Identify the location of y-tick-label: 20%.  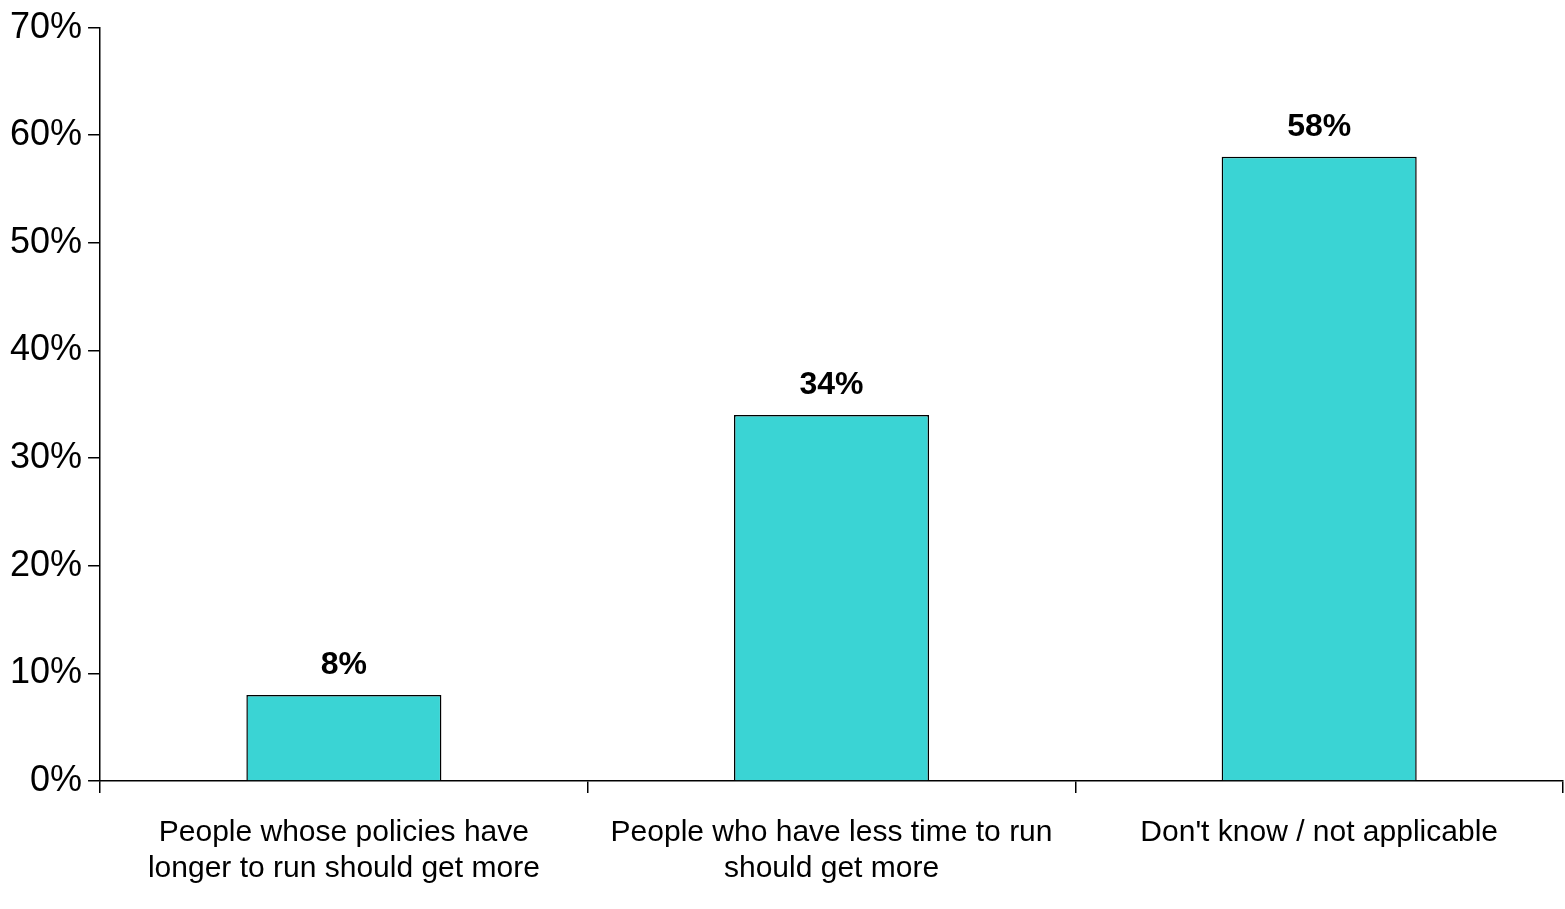
(46, 563).